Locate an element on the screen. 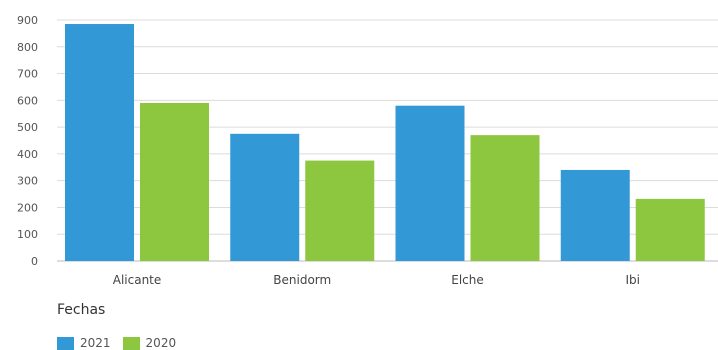  y-tick-label: 600 is located at coordinates (27, 100).